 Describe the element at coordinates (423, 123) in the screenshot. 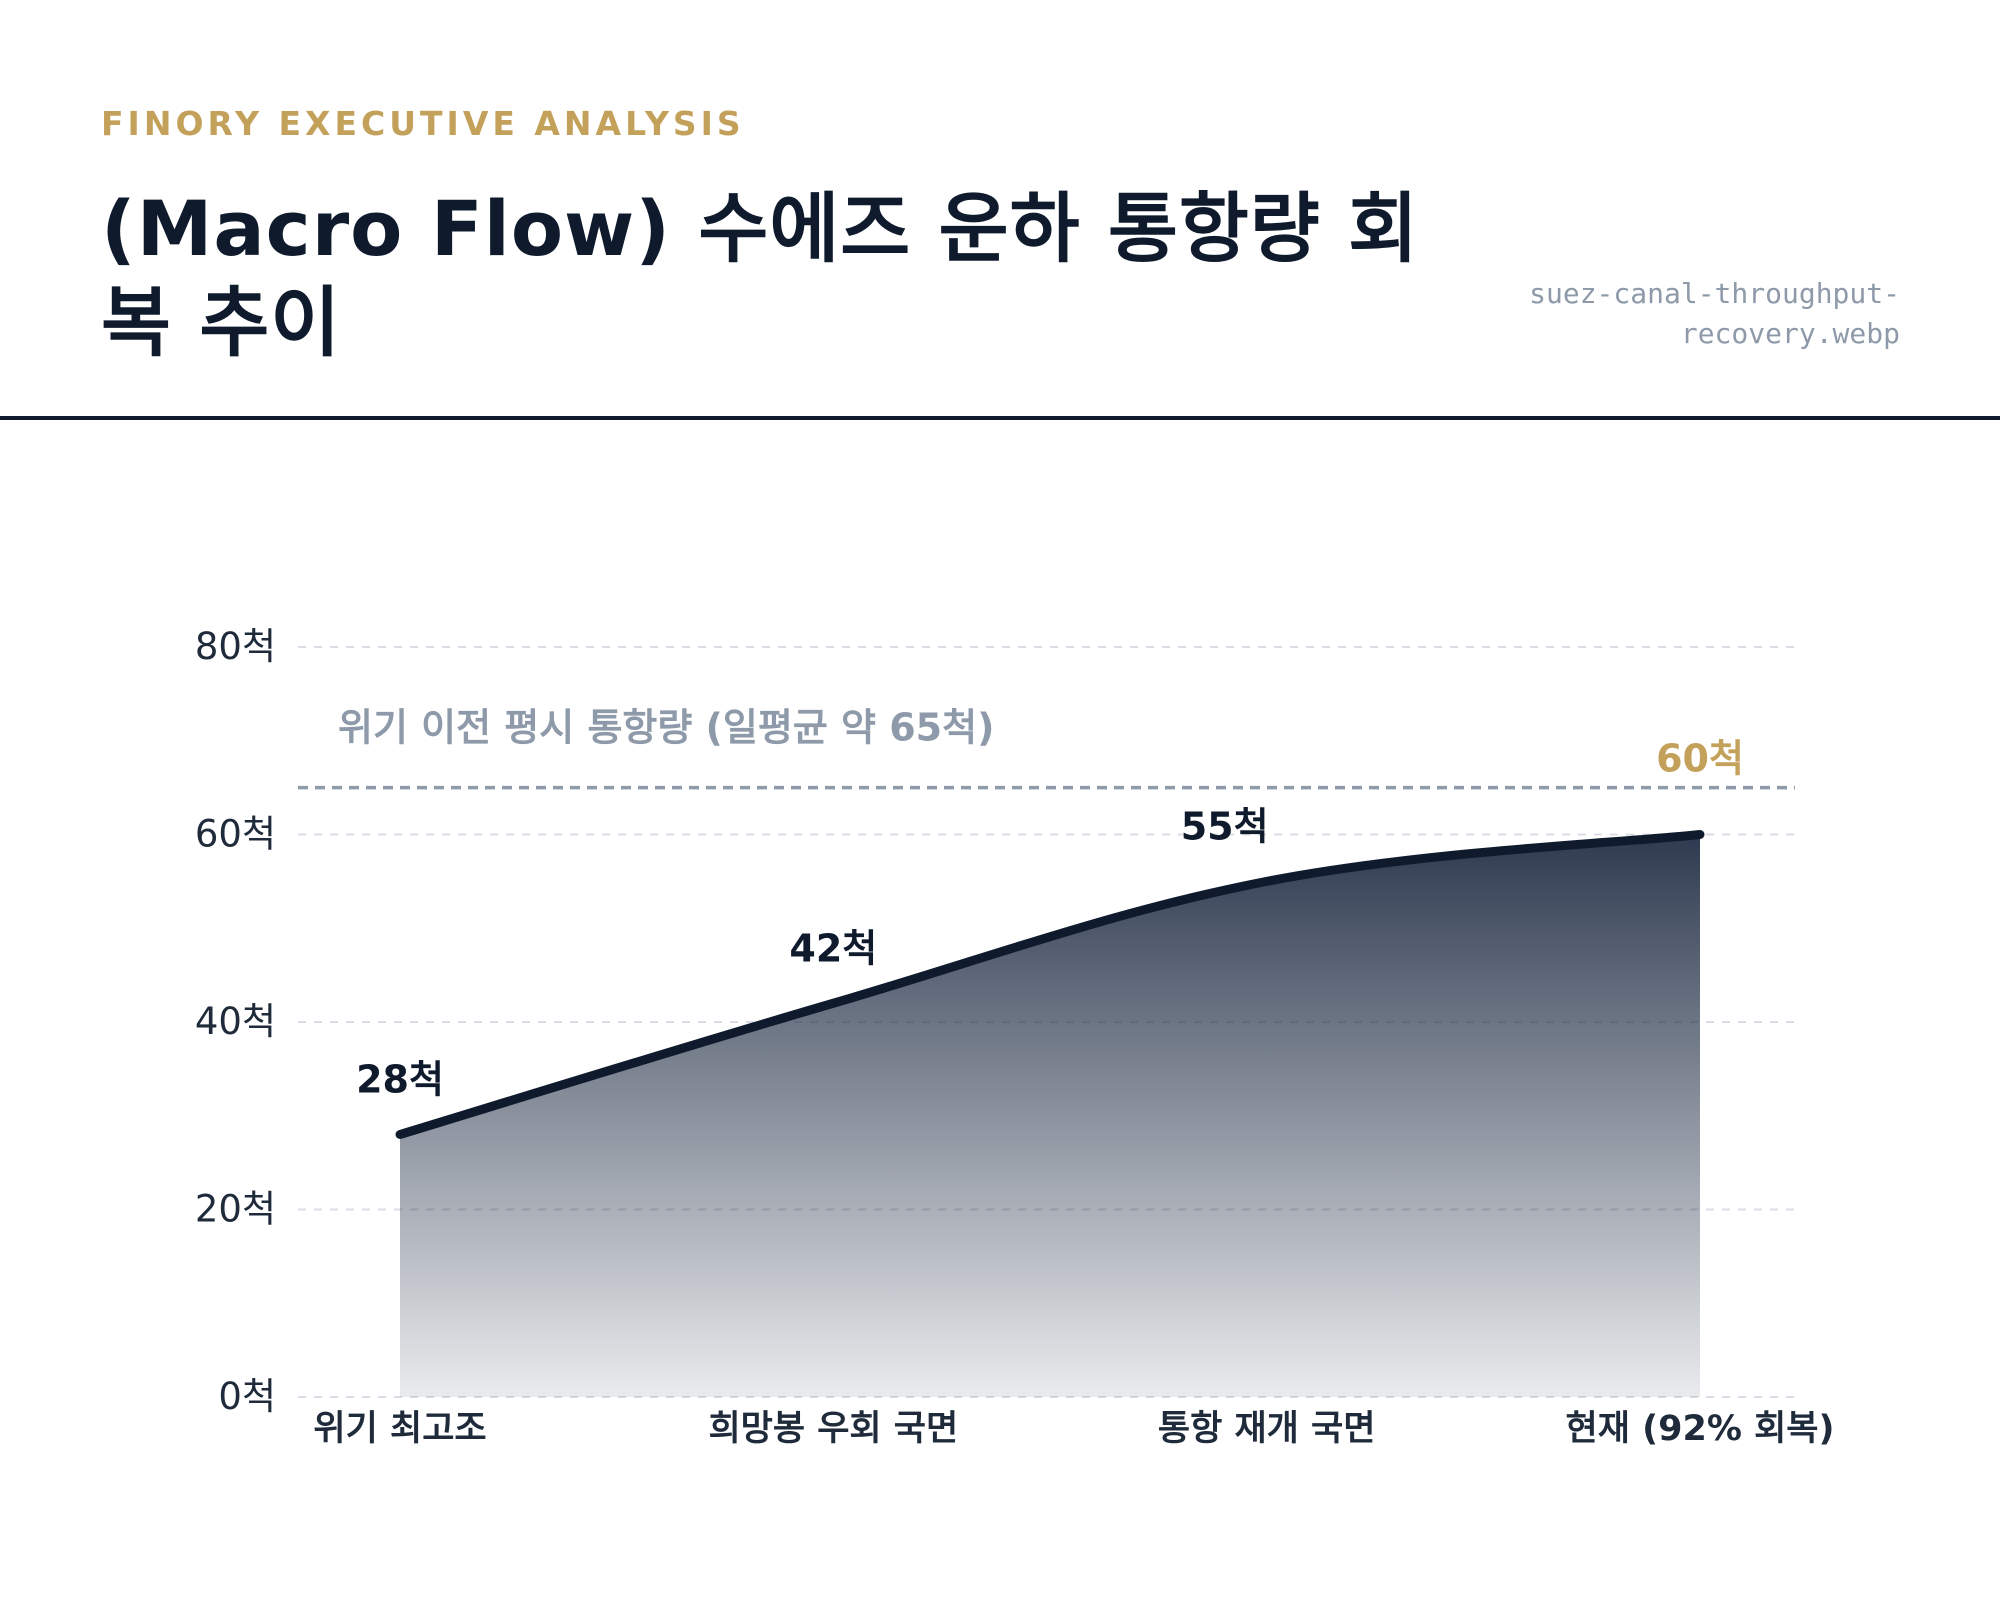

I see `report-eyebrow: FINORY EXECUTIVE ANALYSIS` at that location.